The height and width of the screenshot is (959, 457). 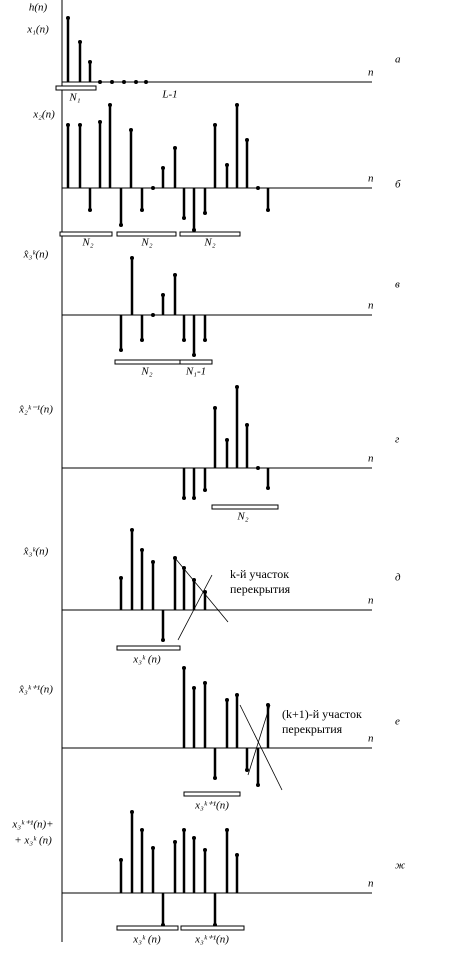 What do you see at coordinates (322, 714) in the screenshot?
I see `annotation: (k+1)-й участок` at bounding box center [322, 714].